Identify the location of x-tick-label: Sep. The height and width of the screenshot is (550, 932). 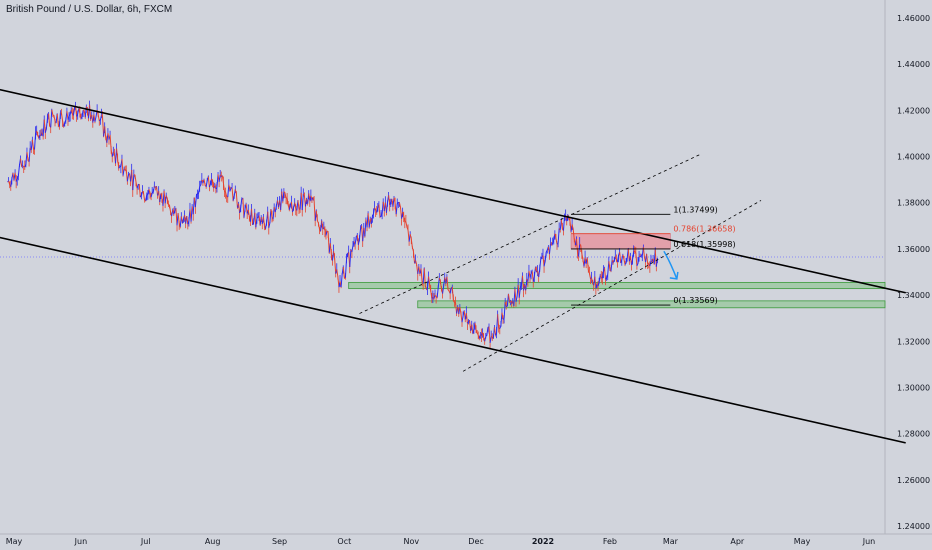
(279, 541).